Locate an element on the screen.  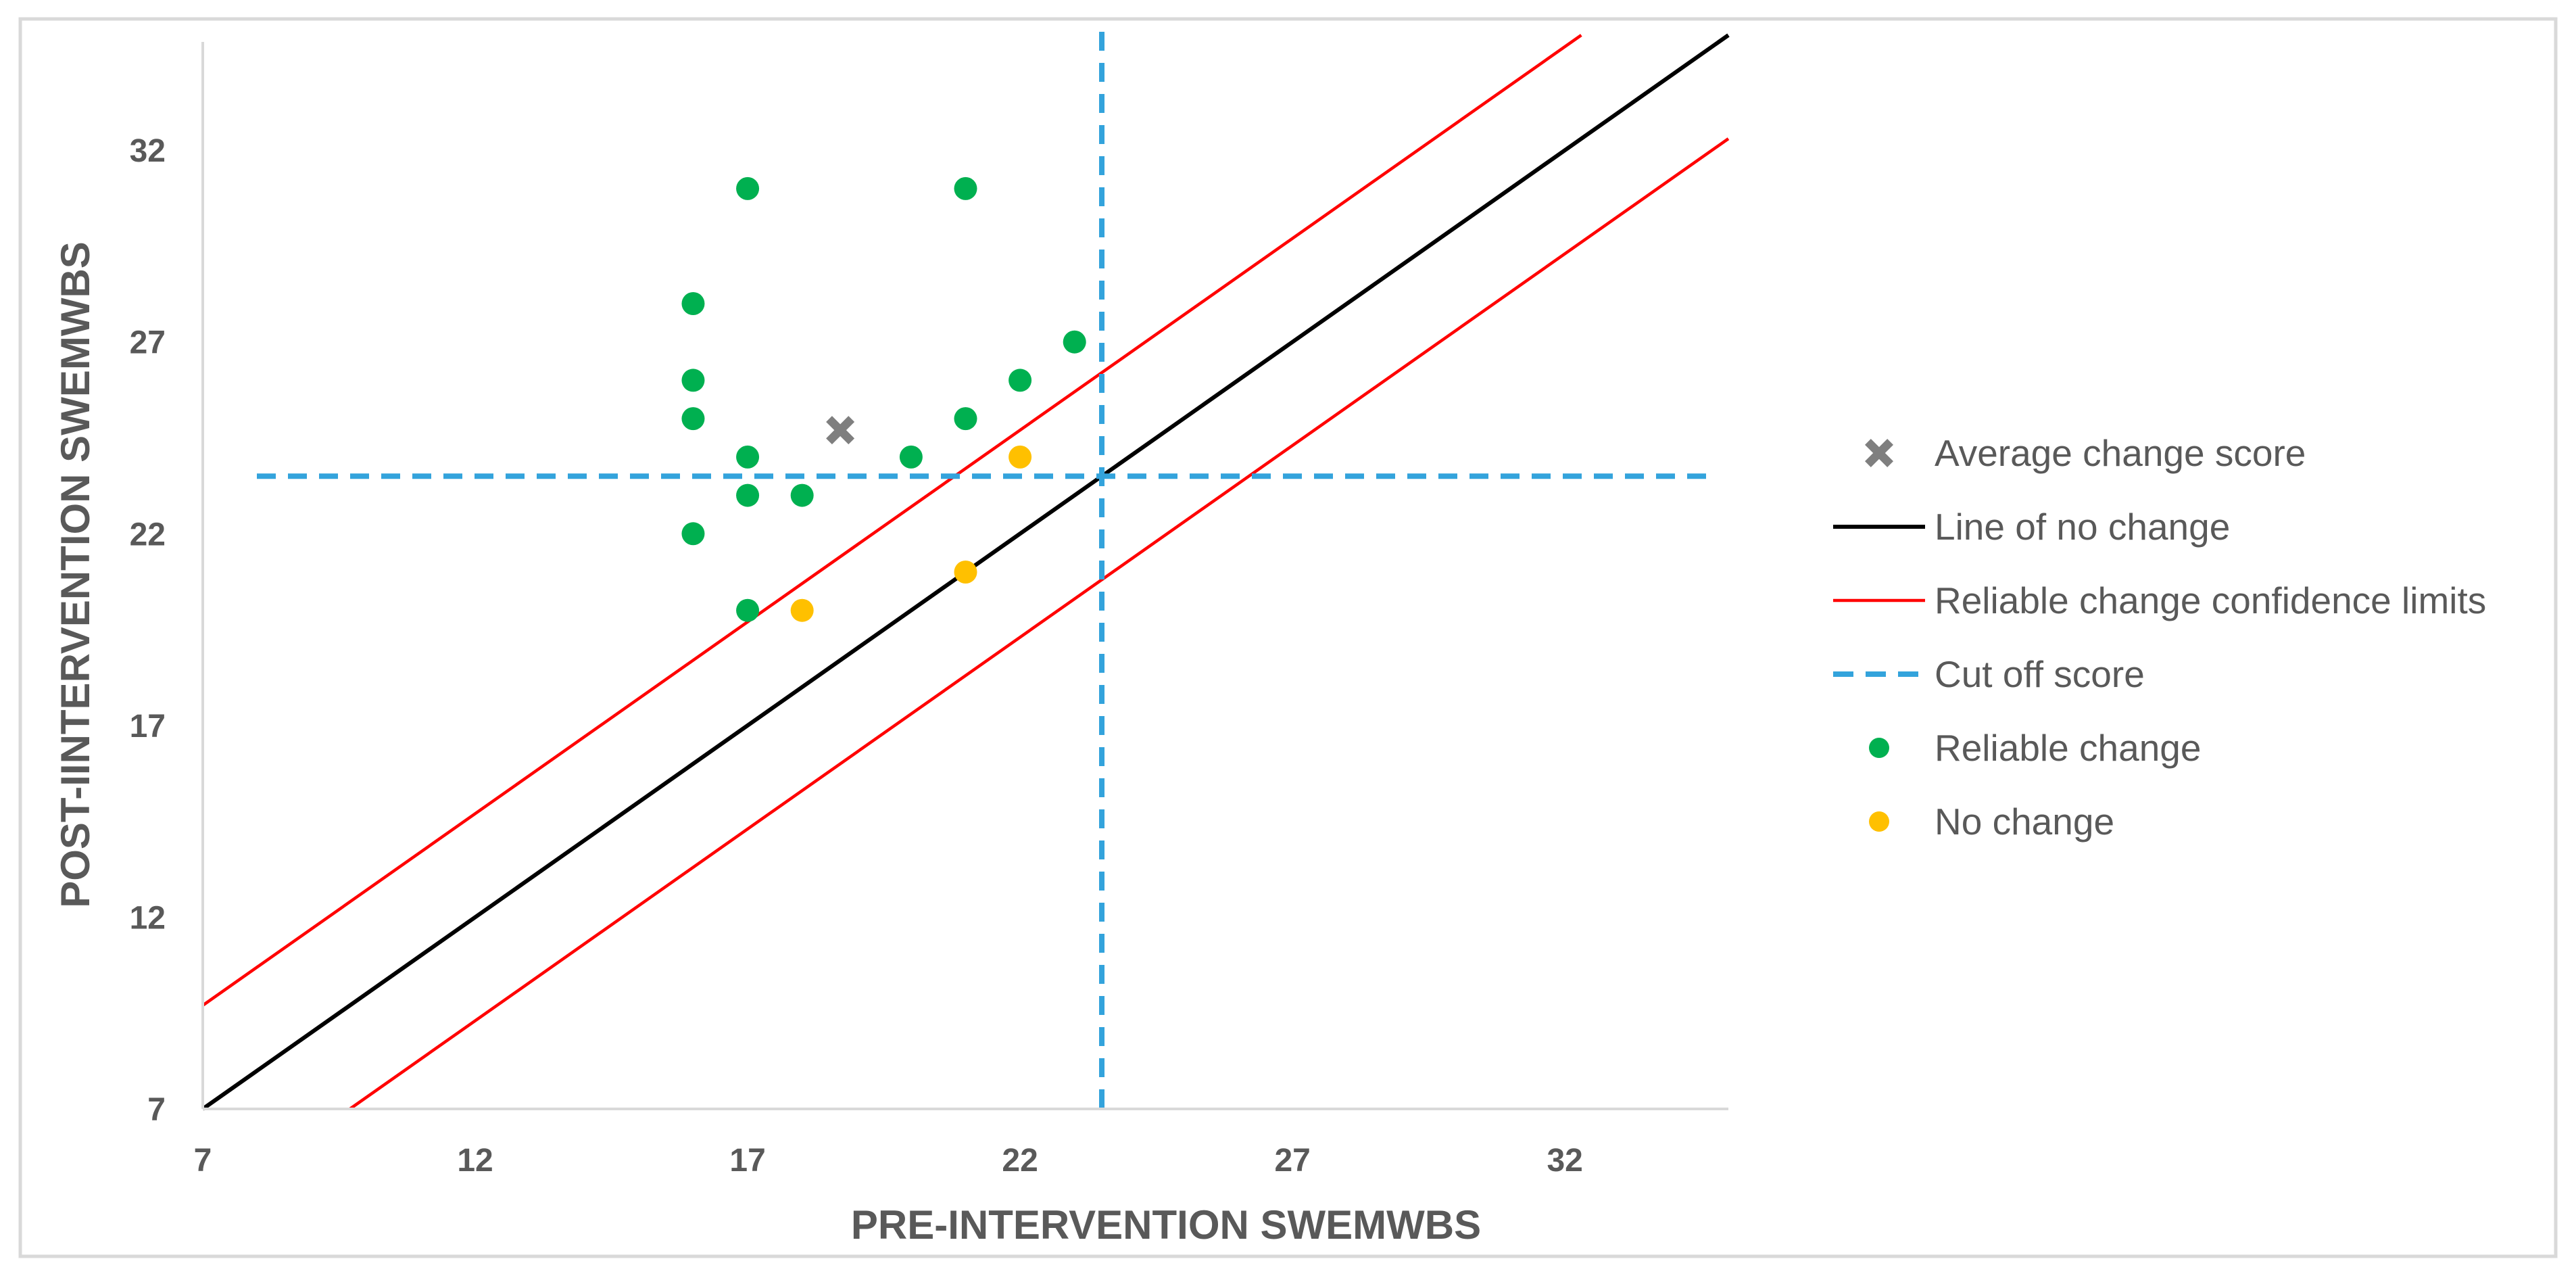
legend-item: No change is located at coordinates (1992, 822).